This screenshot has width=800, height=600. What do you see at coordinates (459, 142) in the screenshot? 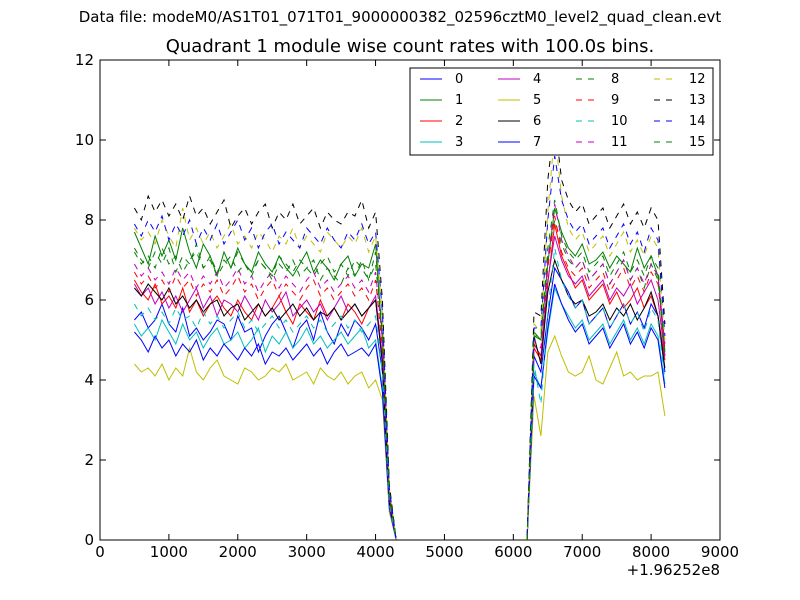
I see `legend-label-3: 3` at bounding box center [459, 142].